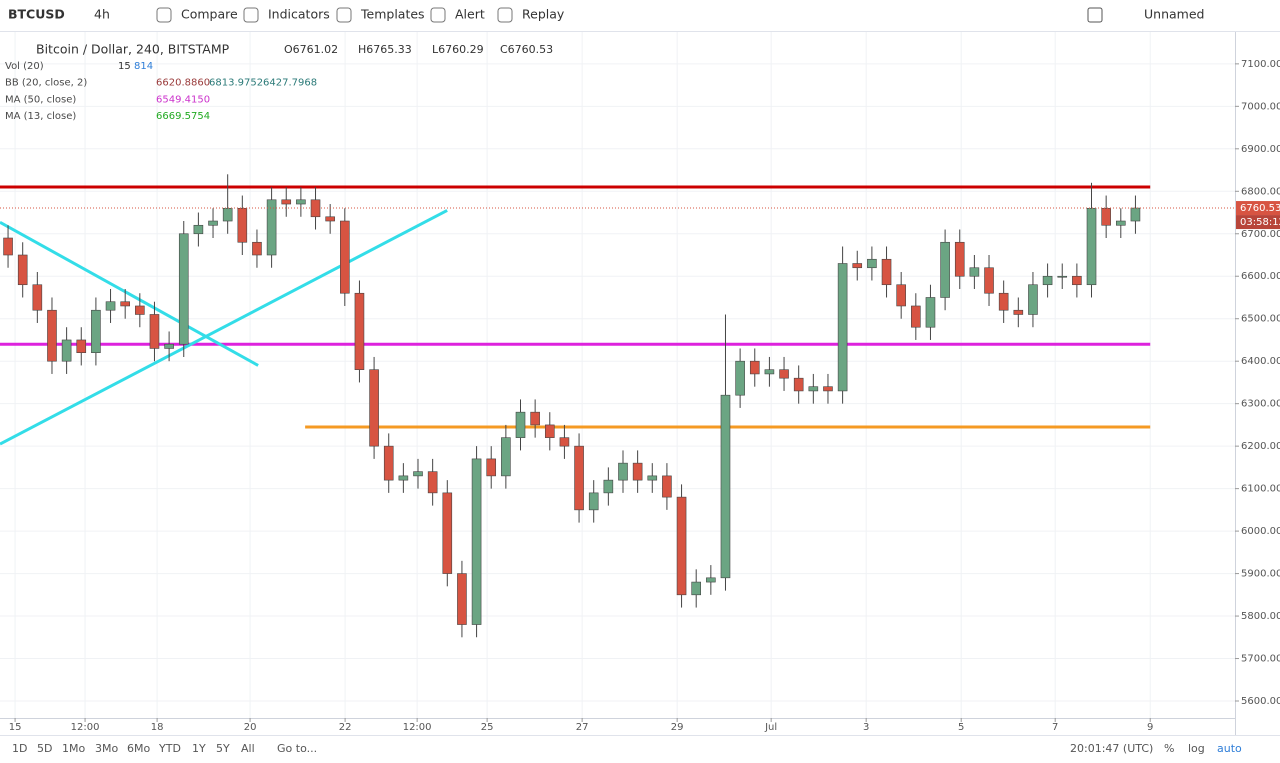  I want to click on scale-option: %, so click(1169, 748).